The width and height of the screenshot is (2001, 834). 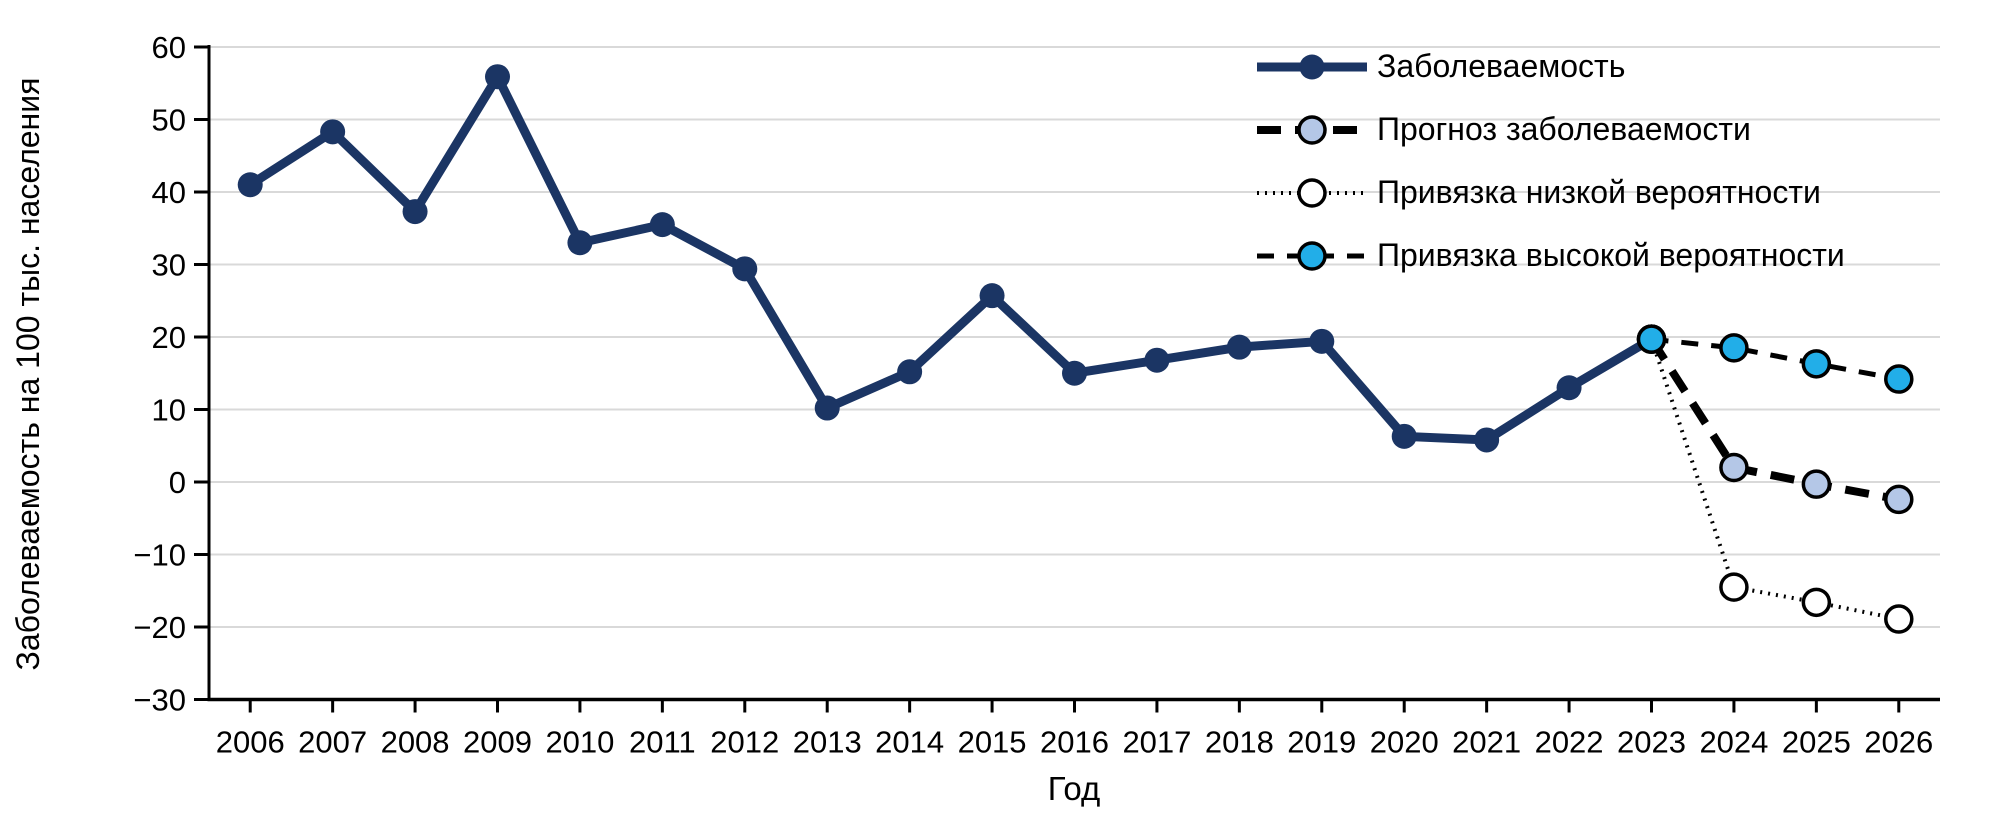 What do you see at coordinates (662, 742) in the screenshot?
I see `x-tick-label: 2011` at bounding box center [662, 742].